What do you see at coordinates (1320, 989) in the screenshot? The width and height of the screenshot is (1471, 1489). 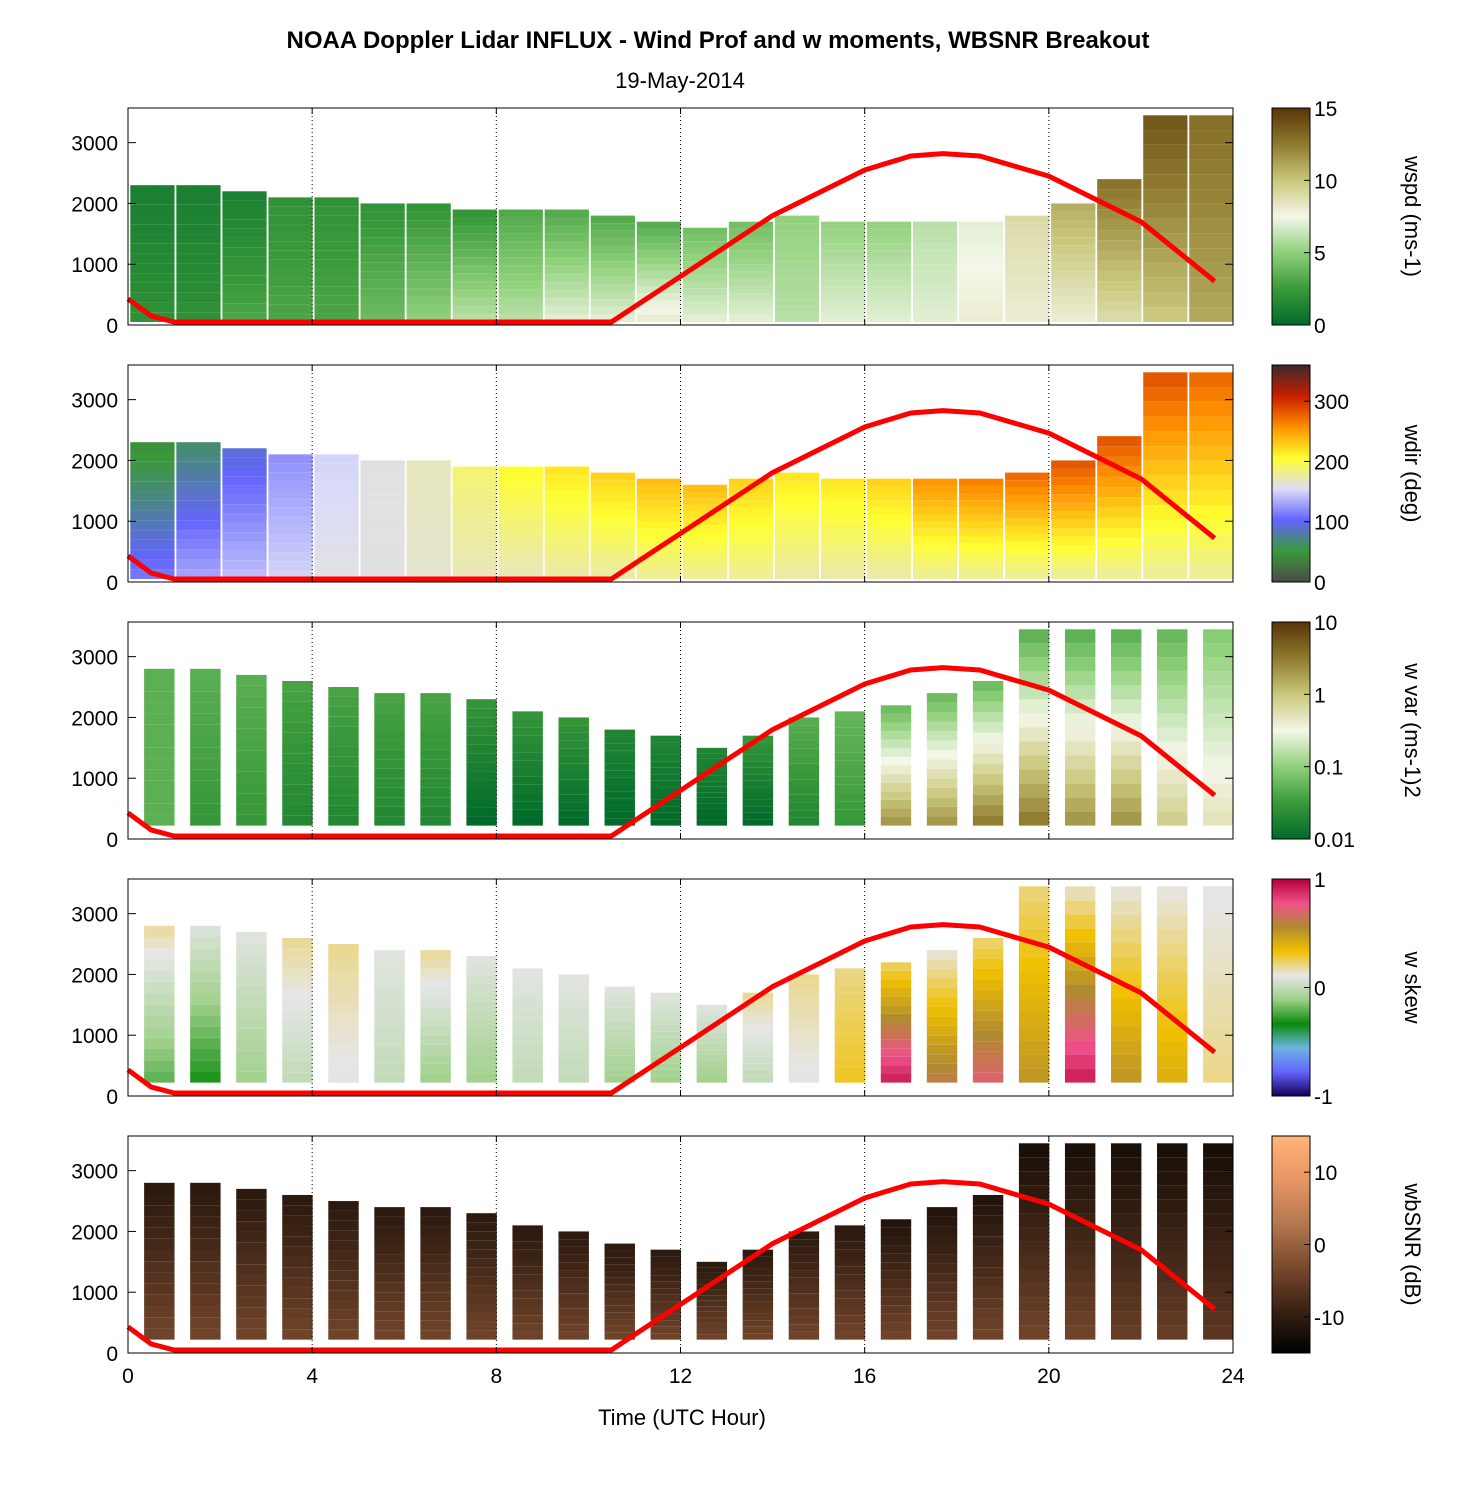 I see `colorbar-tick-label: 0` at bounding box center [1320, 989].